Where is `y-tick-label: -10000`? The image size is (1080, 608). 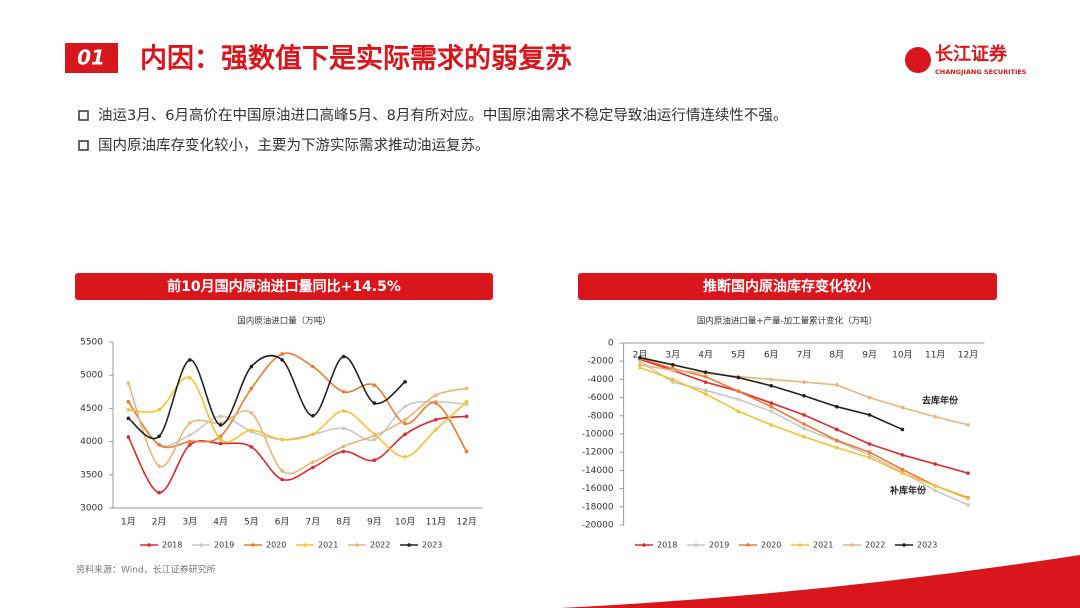
y-tick-label: -10000 is located at coordinates (598, 435).